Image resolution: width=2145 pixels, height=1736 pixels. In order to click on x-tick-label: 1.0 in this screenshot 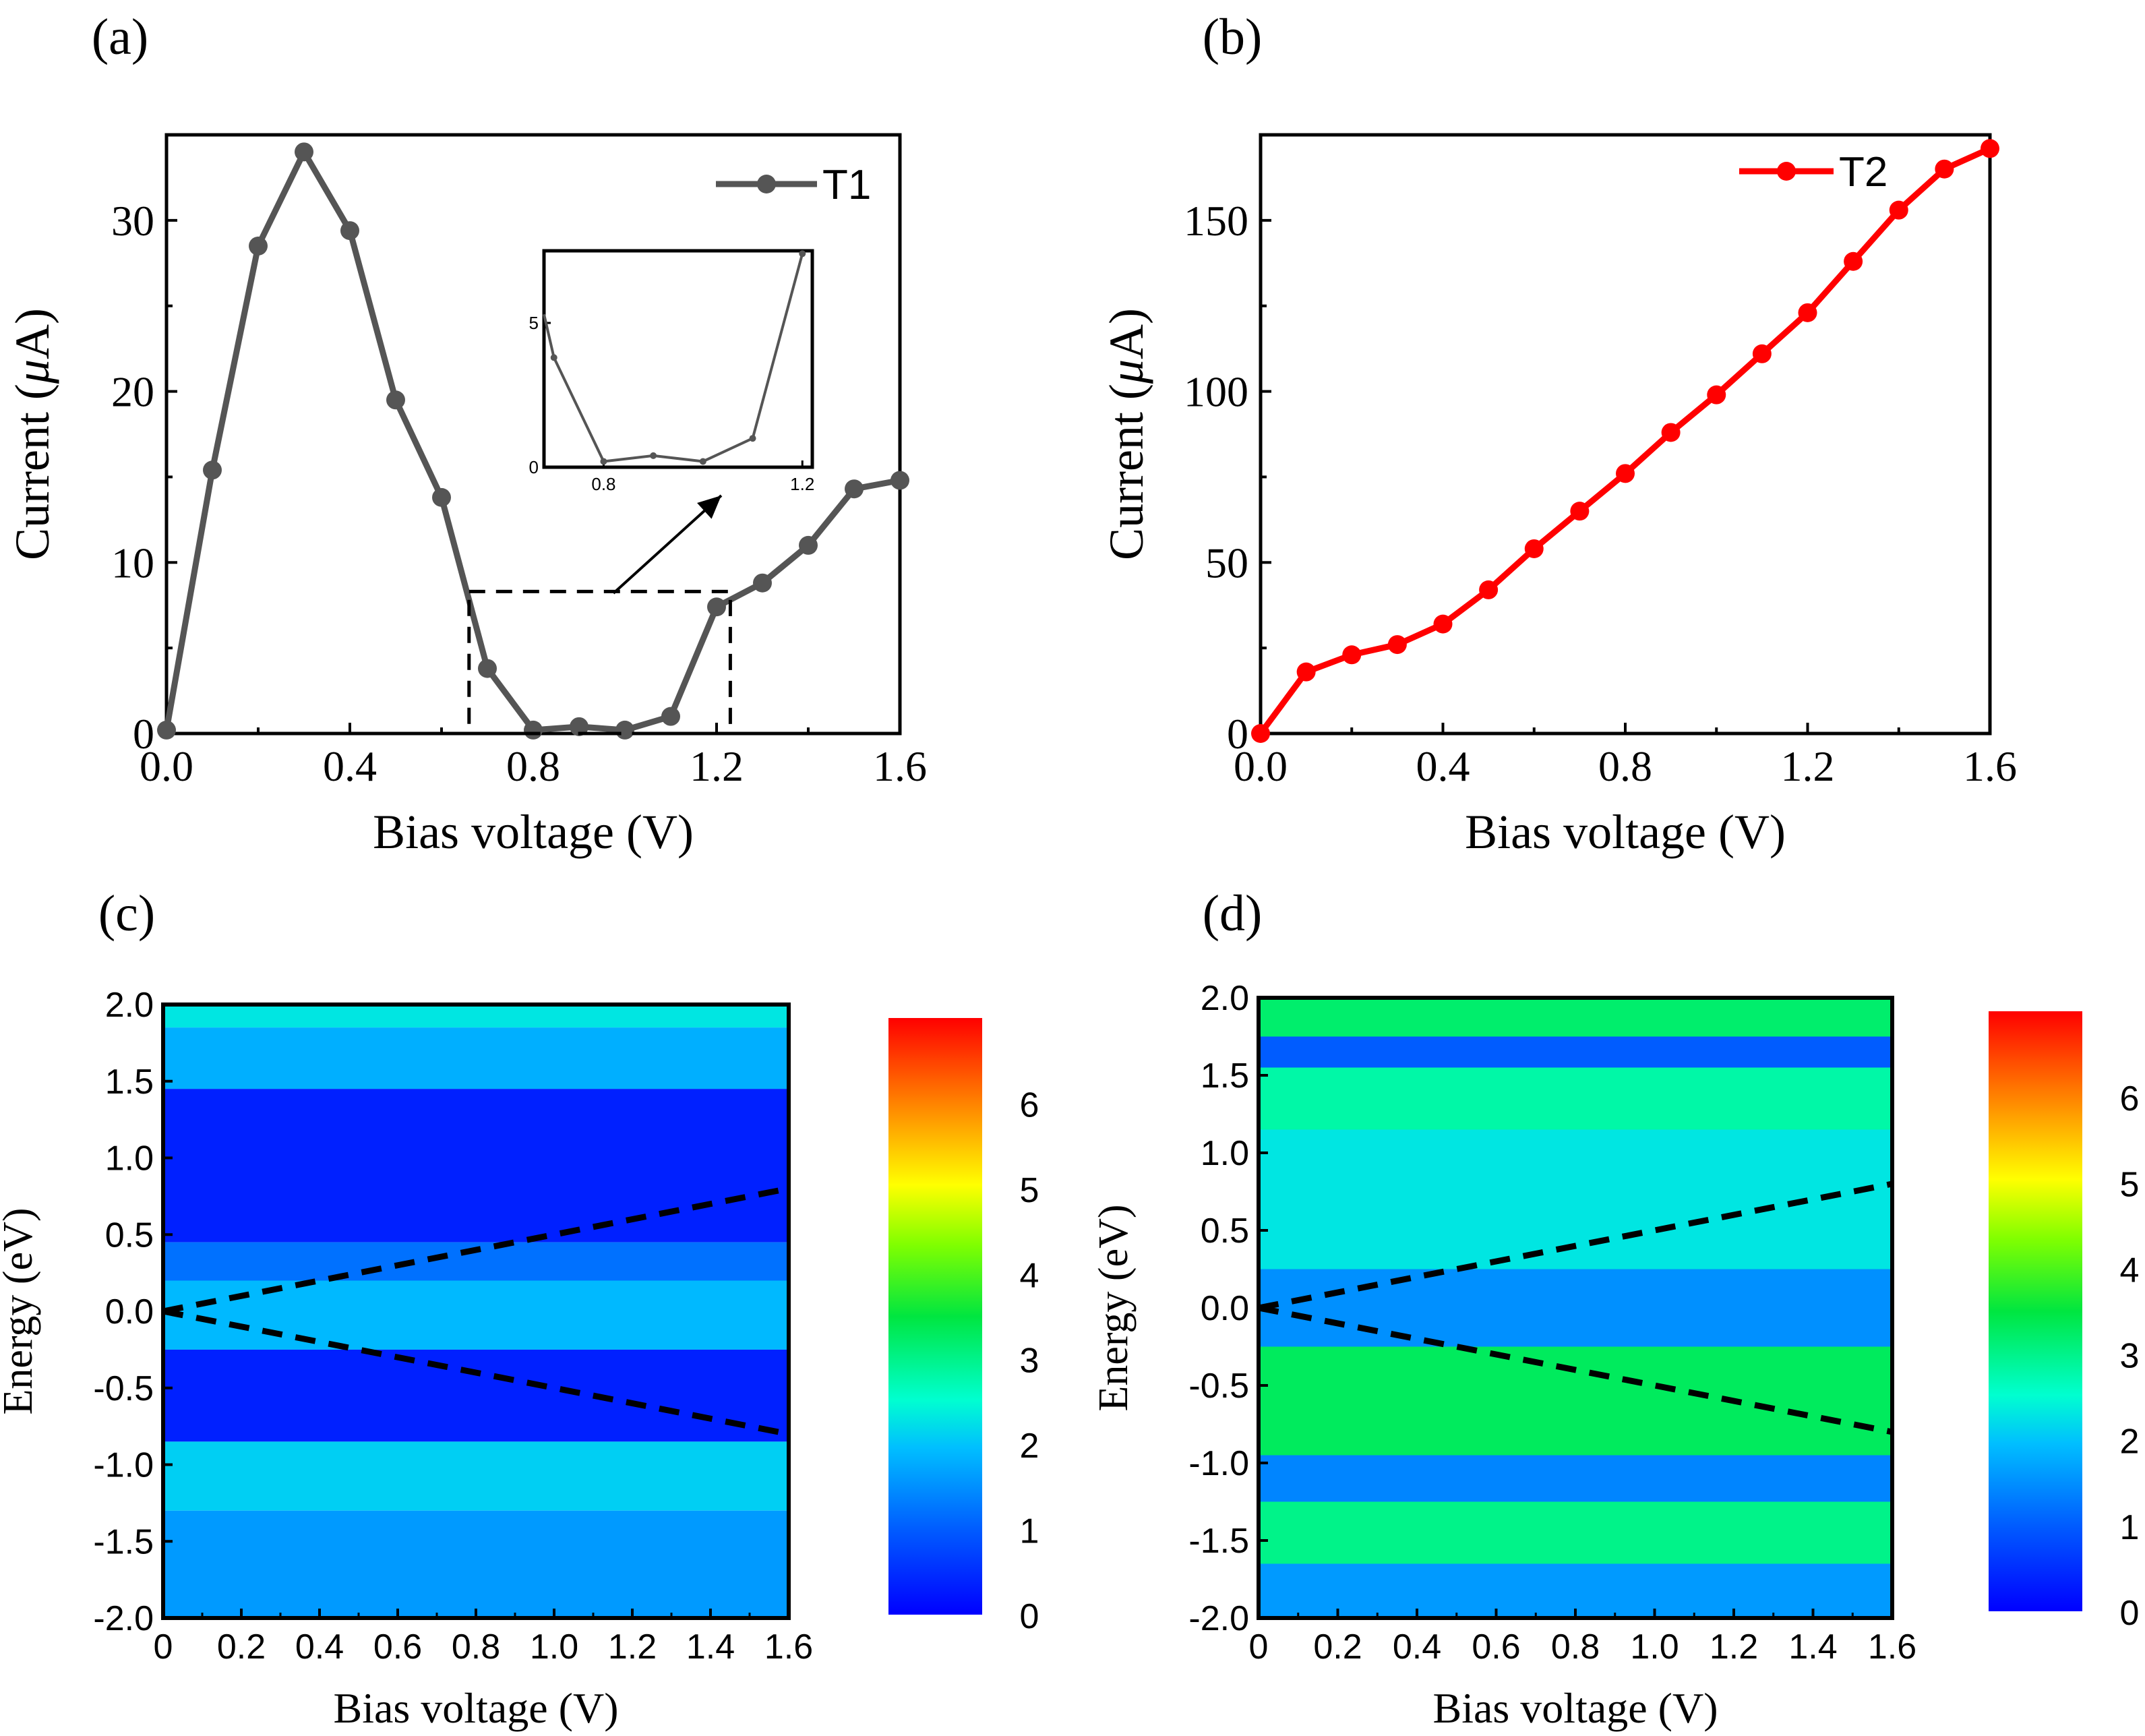, I will do `click(1654, 1647)`.